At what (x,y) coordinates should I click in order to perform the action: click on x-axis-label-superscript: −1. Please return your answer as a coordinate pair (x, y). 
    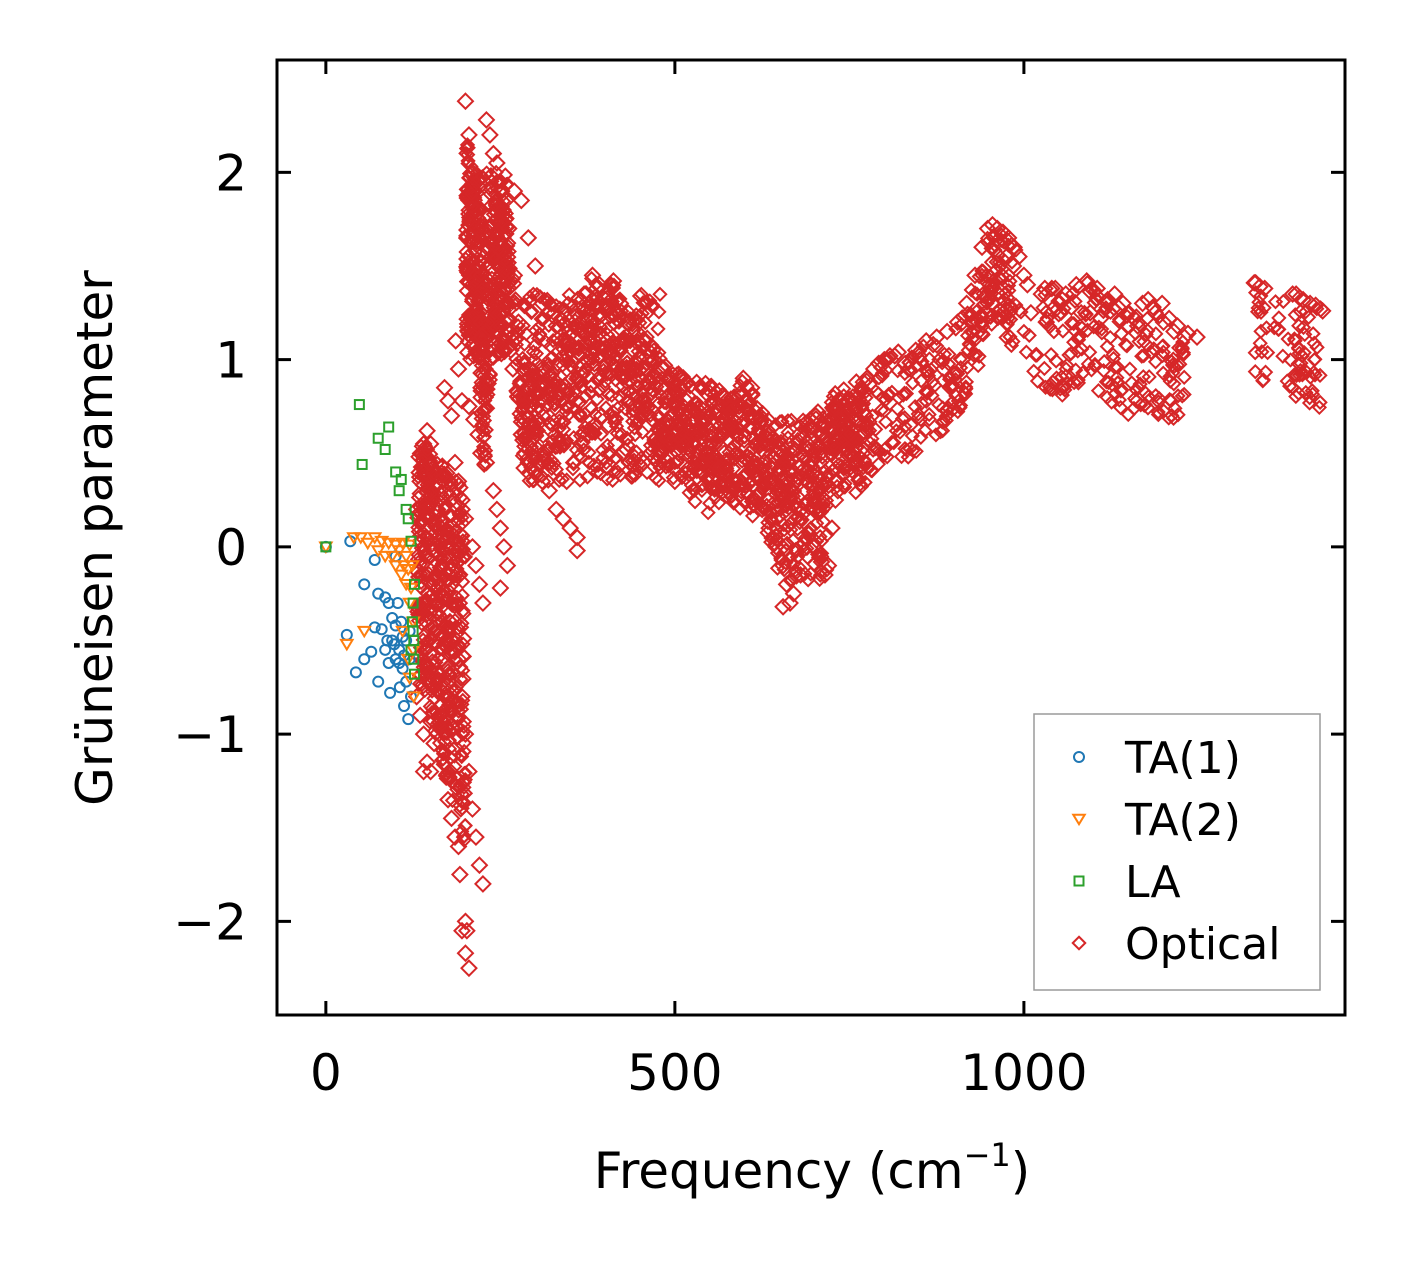
    Looking at the image, I should click on (987, 1155).